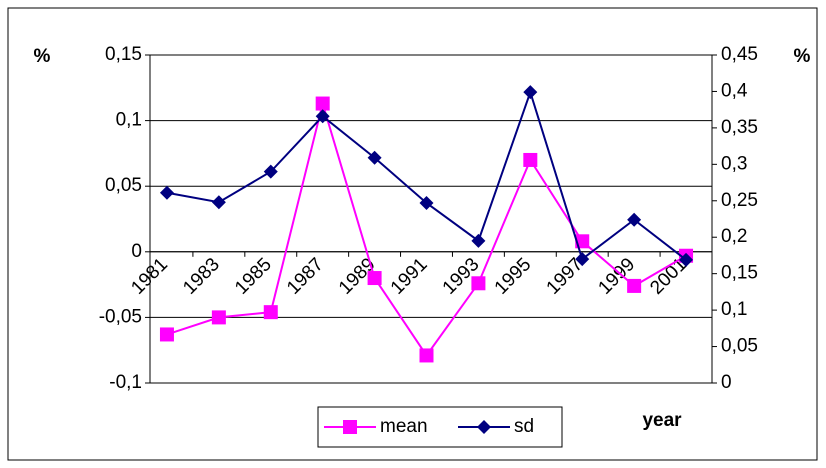 The height and width of the screenshot is (468, 826). I want to click on y2-axis-title: %, so click(802, 56).